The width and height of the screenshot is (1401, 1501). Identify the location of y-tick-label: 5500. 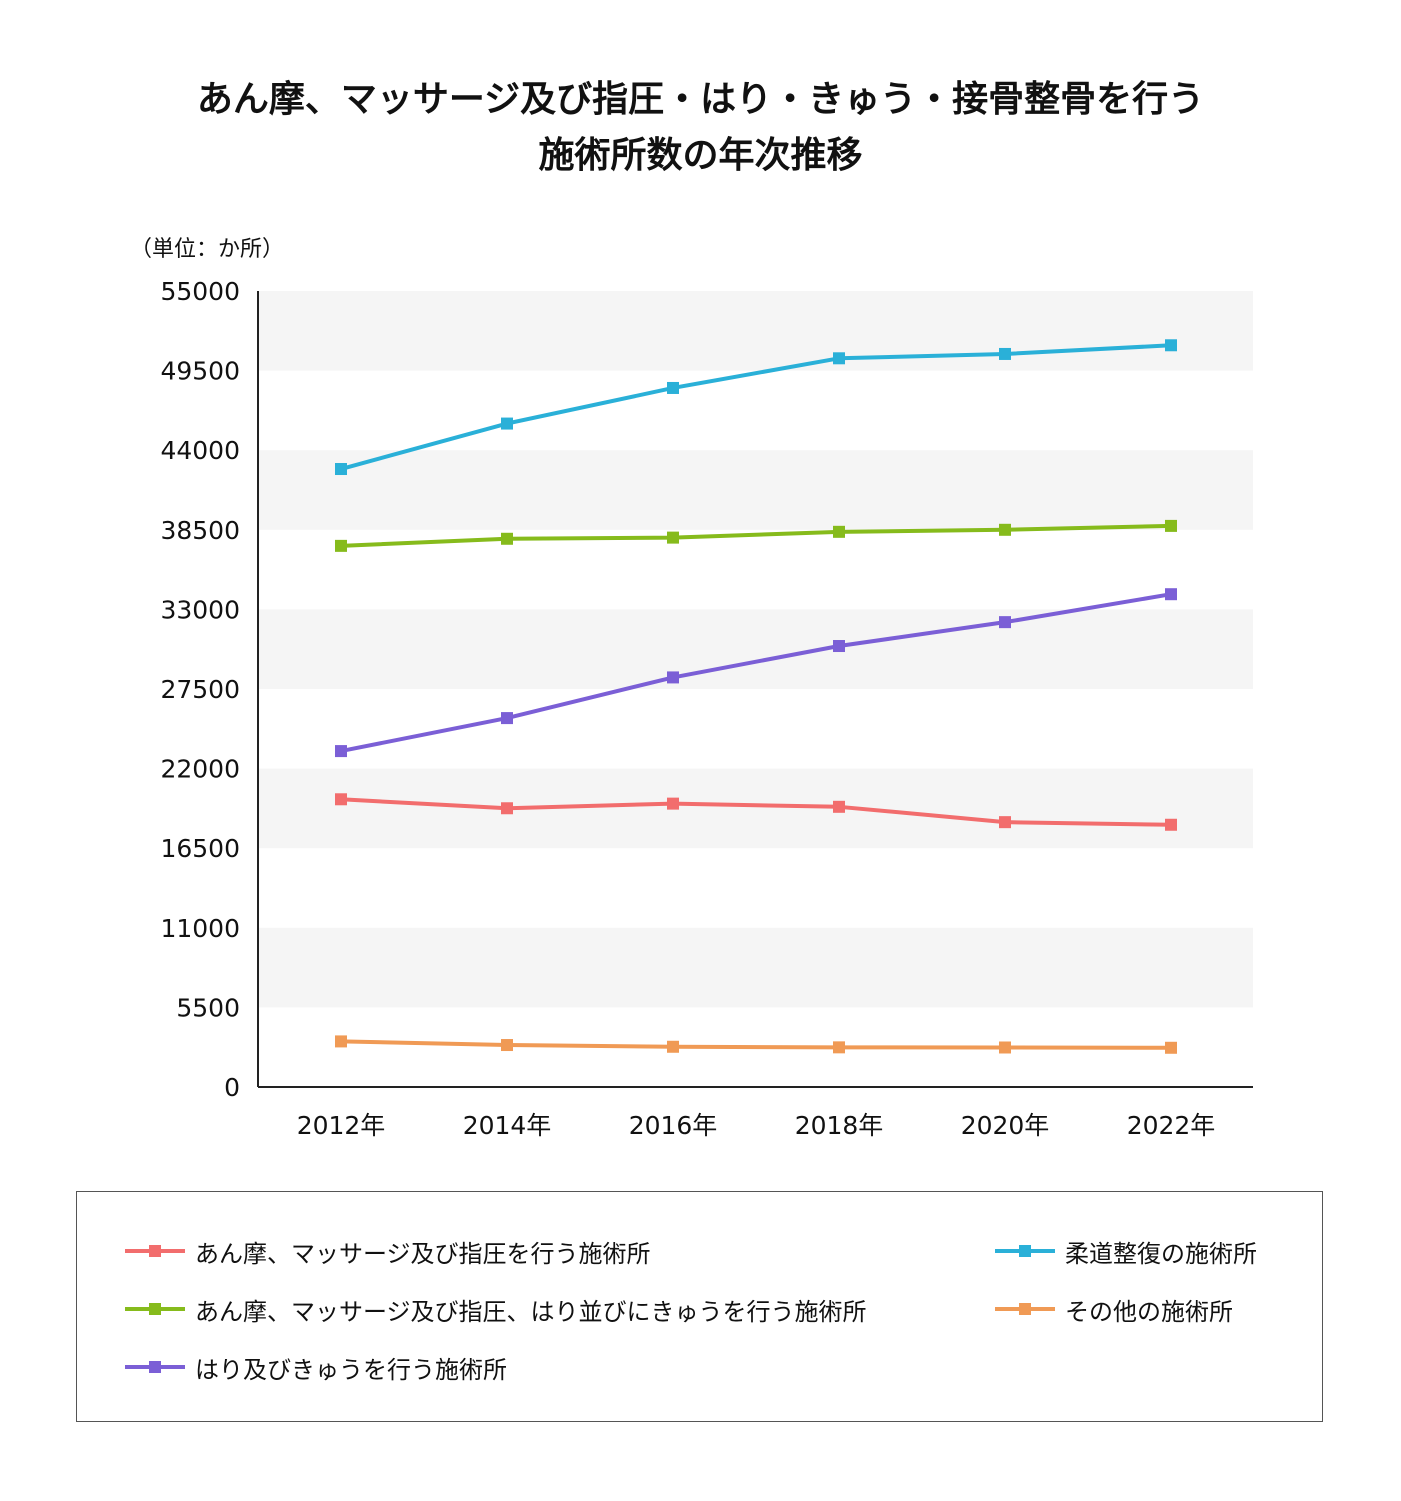
(208, 1007).